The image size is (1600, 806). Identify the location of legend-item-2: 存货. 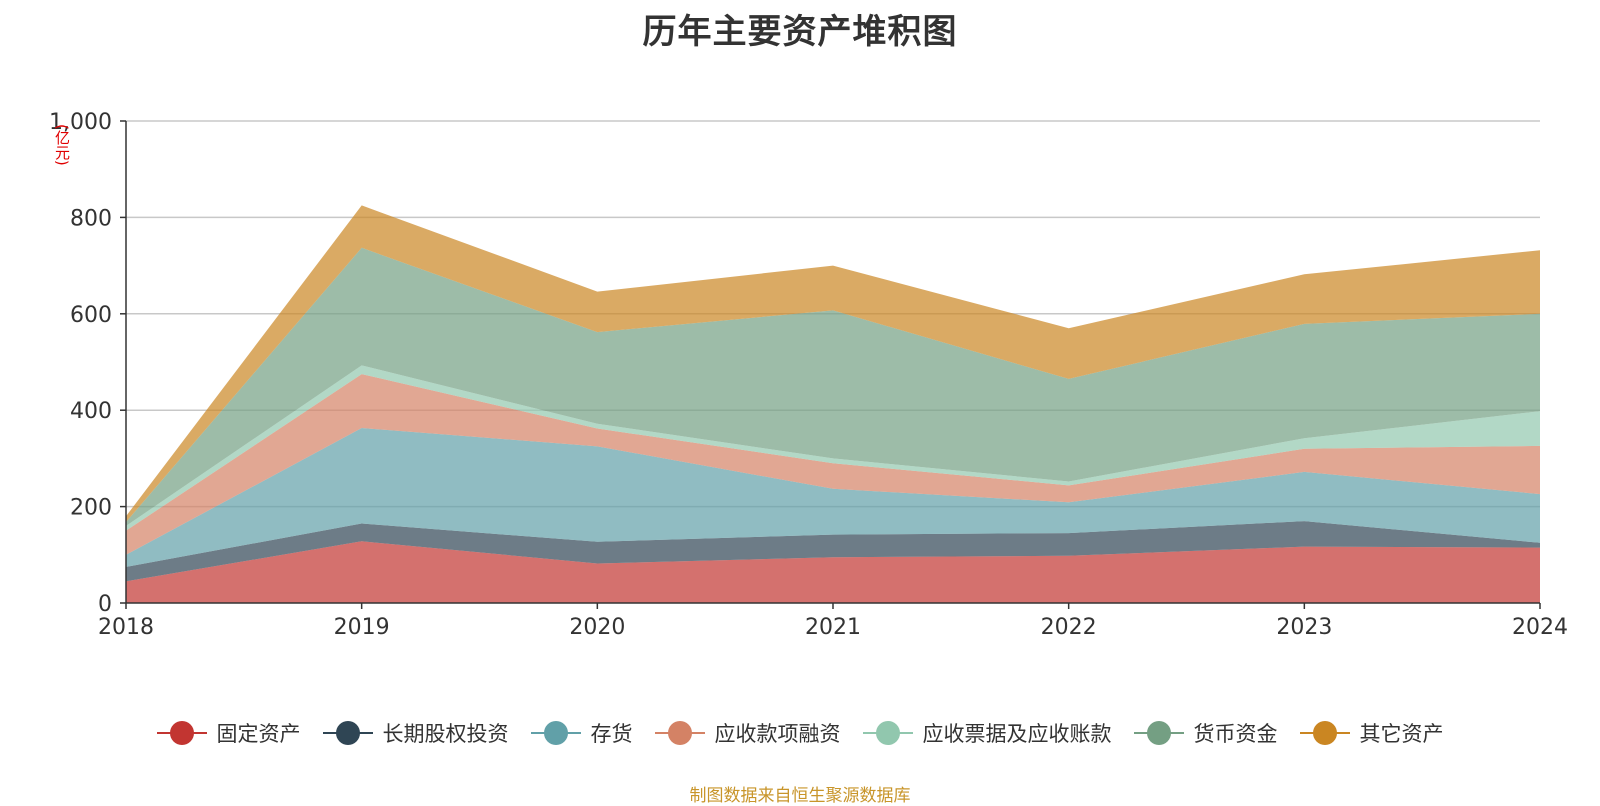
(581, 733).